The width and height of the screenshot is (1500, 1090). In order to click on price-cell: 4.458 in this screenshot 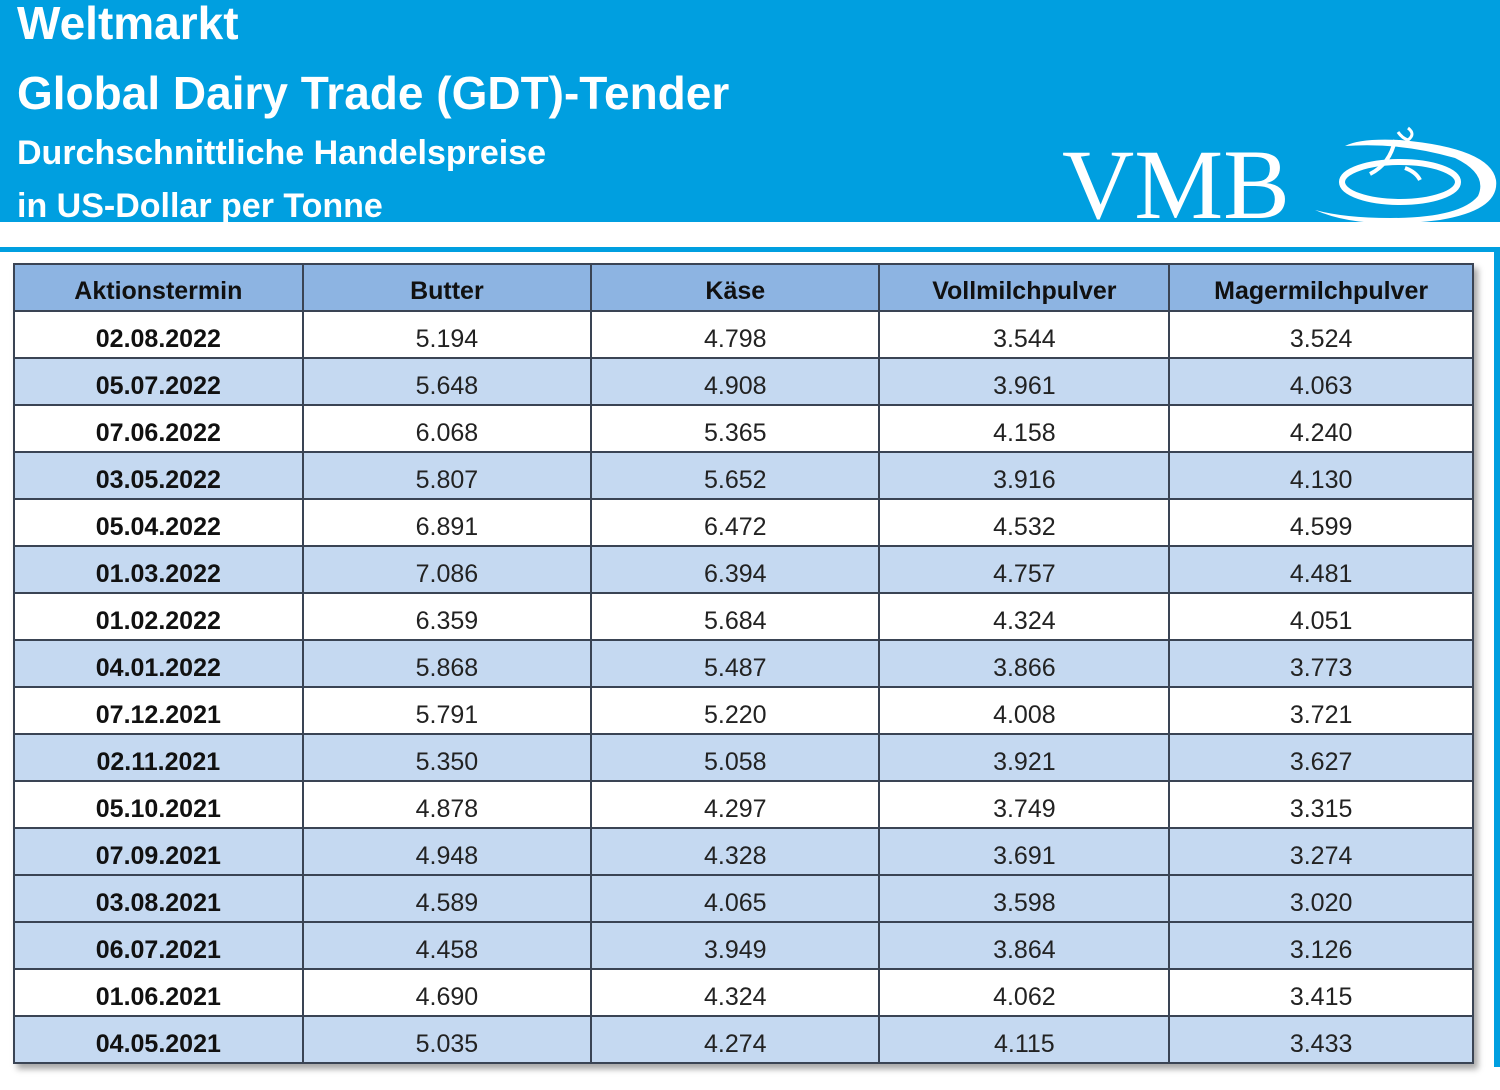, I will do `click(447, 945)`.